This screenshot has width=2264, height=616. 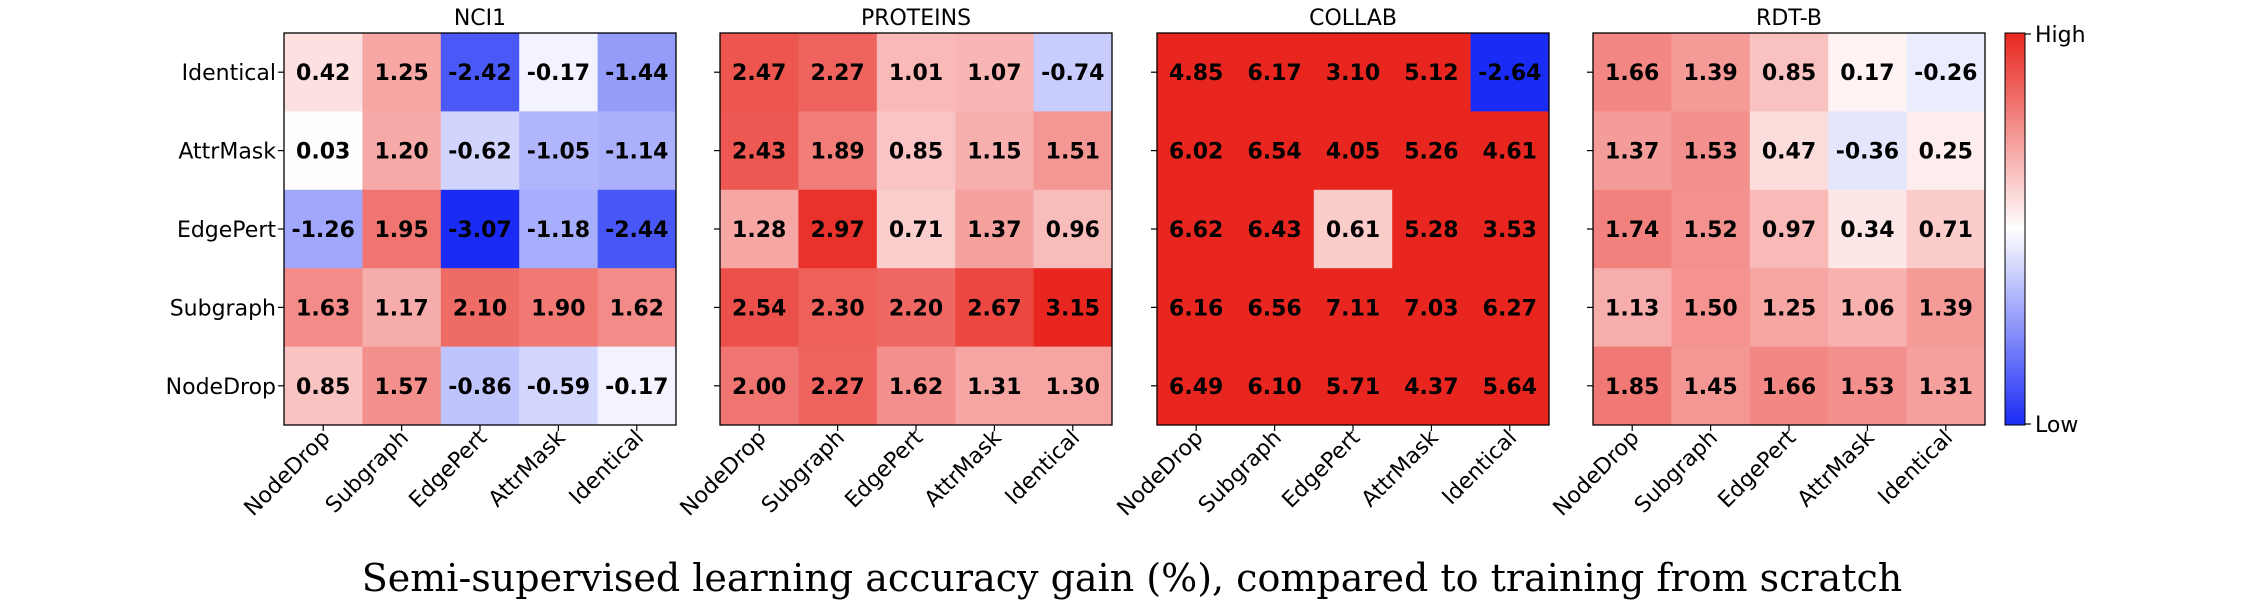 What do you see at coordinates (221, 387) in the screenshot?
I see `y-tick-label: NodeDrop` at bounding box center [221, 387].